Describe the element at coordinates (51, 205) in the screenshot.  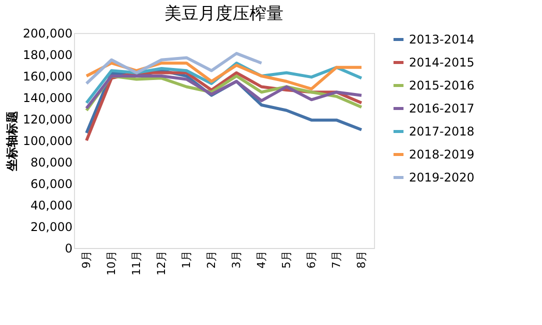
I see `y-tick-label: 40,000` at that location.